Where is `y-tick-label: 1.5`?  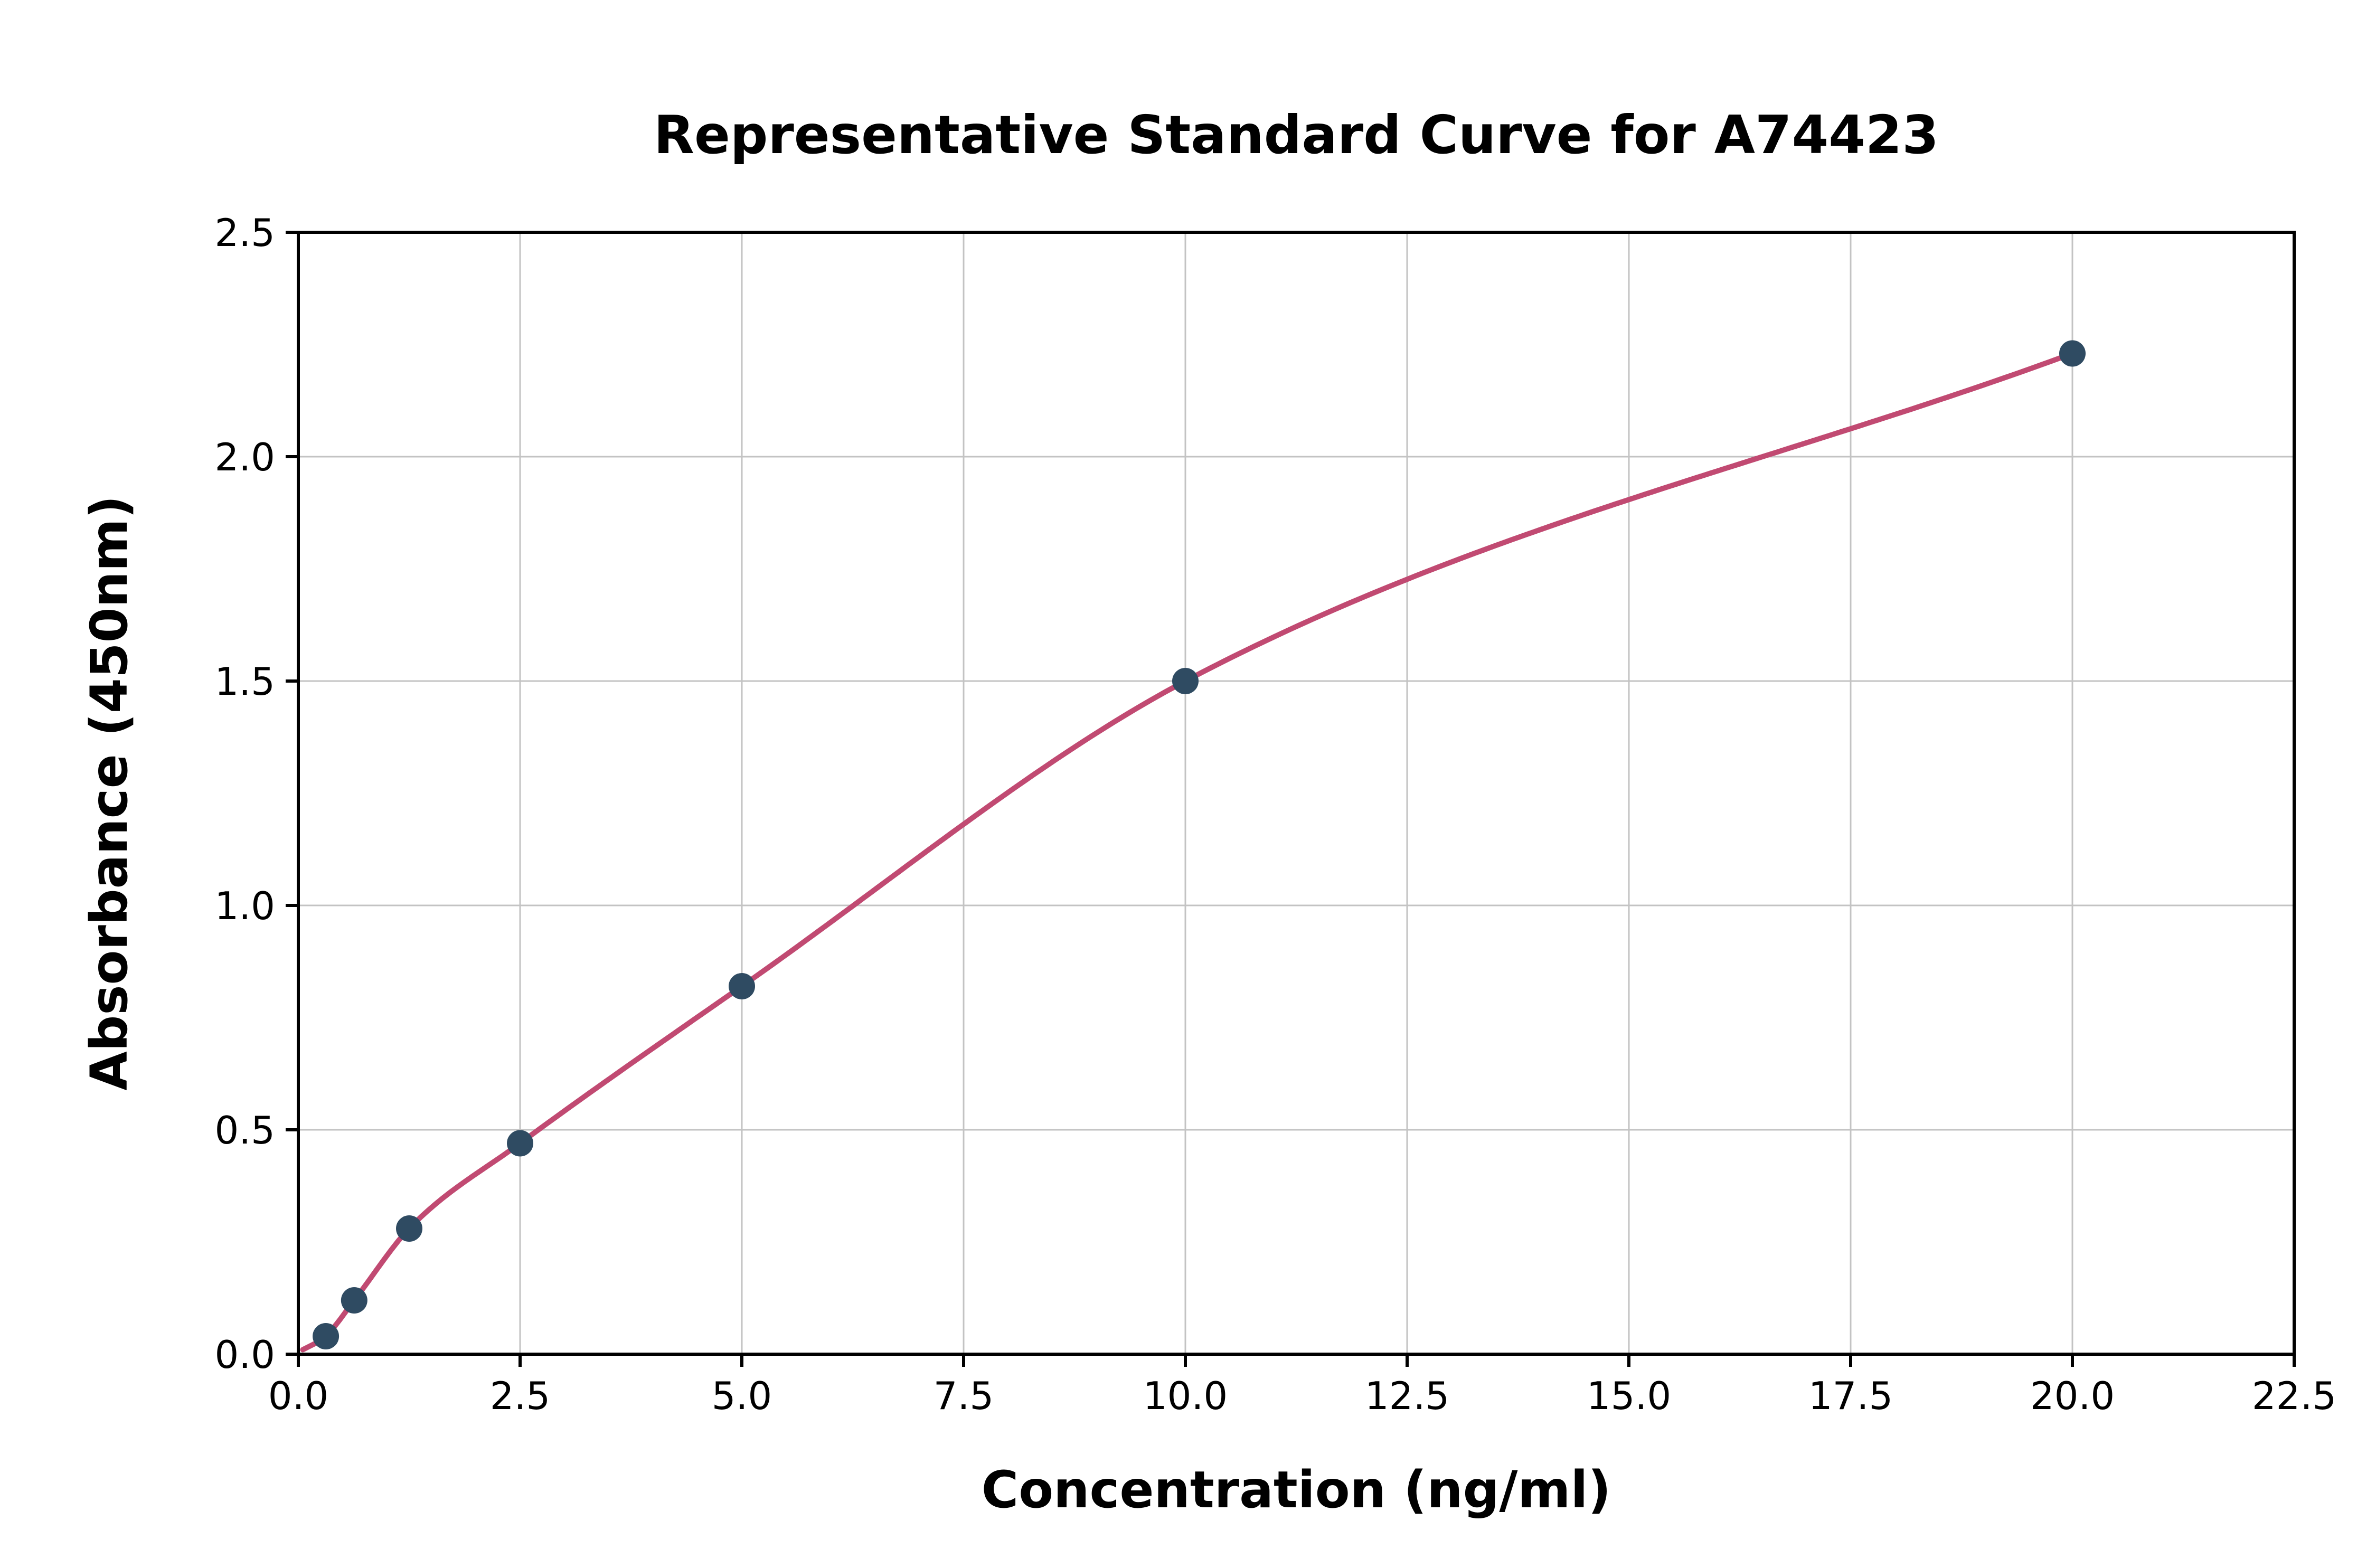
y-tick-label: 1.5 is located at coordinates (244, 681).